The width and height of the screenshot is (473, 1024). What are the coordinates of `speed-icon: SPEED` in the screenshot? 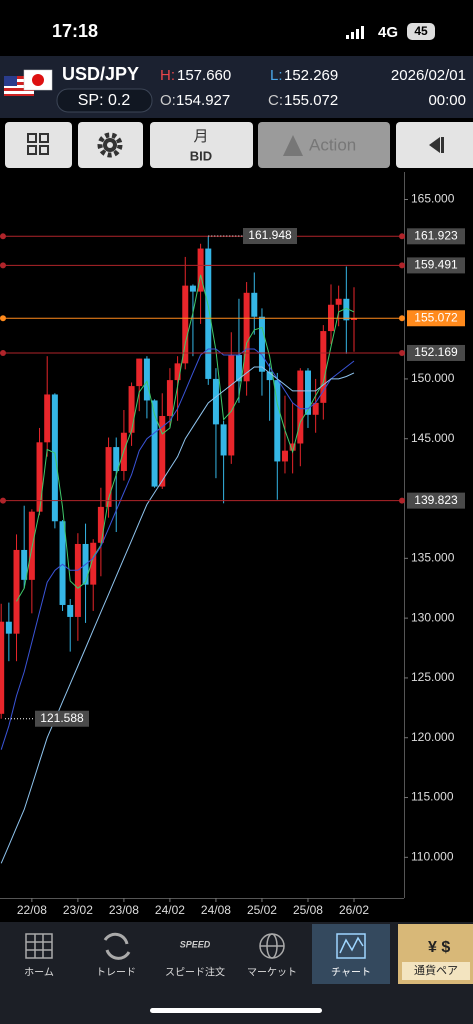 It's located at (195, 944).